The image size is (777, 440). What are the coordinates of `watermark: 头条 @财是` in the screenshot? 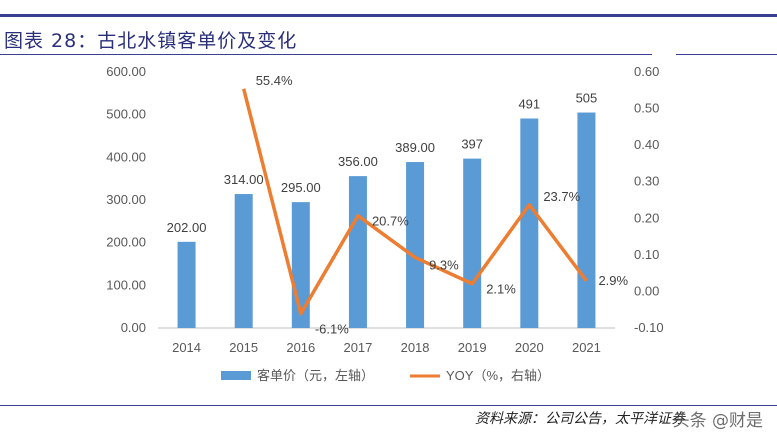 It's located at (717, 421).